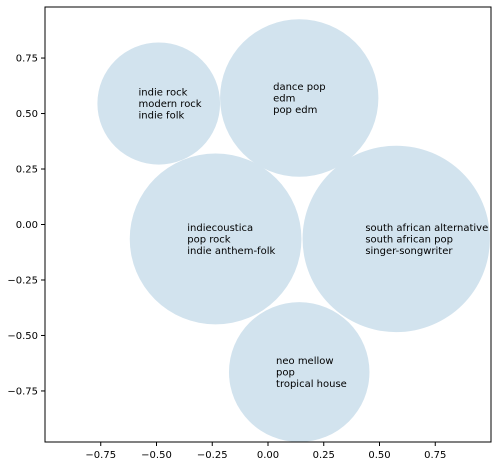 The height and width of the screenshot is (466, 498). I want to click on x-tick-label: −0.50, so click(156, 455).